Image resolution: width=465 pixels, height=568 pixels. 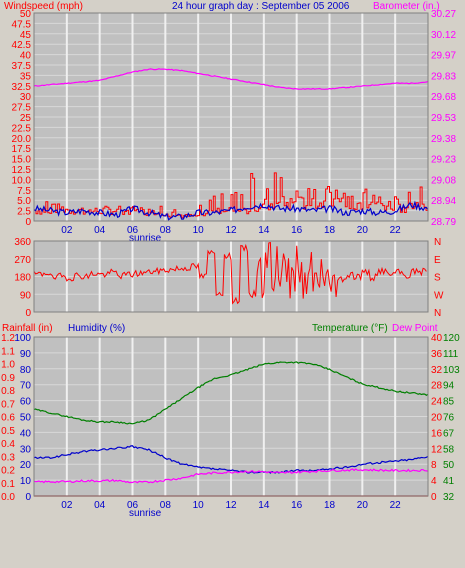 What do you see at coordinates (443, 14) in the screenshot?
I see `y-tick-label: 30.27` at bounding box center [443, 14].